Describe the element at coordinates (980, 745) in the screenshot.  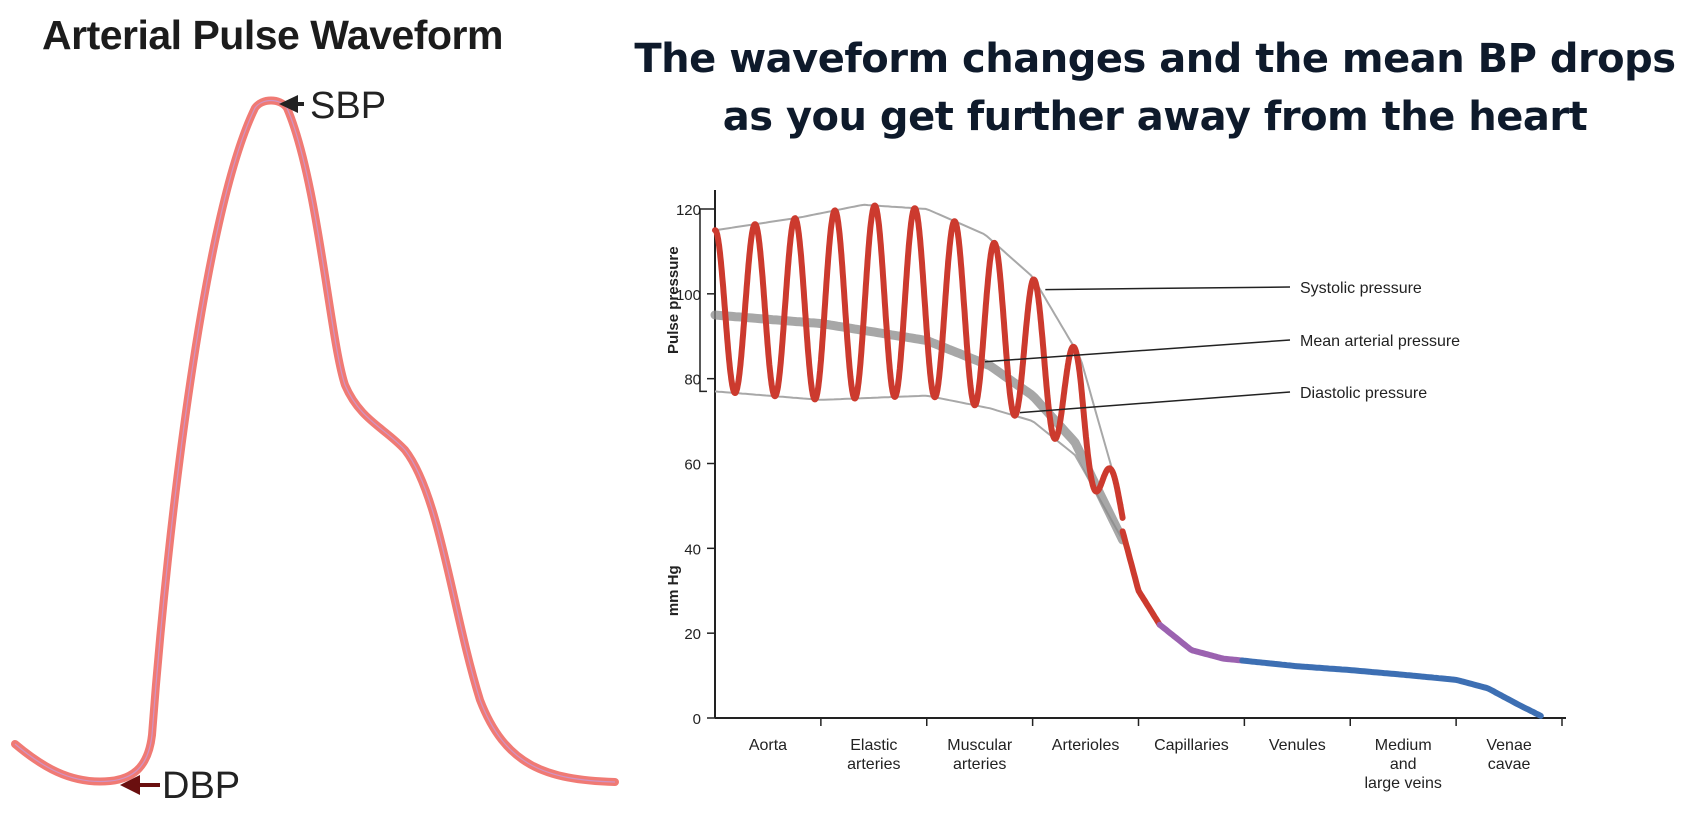
I see `x-category-label: Muscular` at that location.